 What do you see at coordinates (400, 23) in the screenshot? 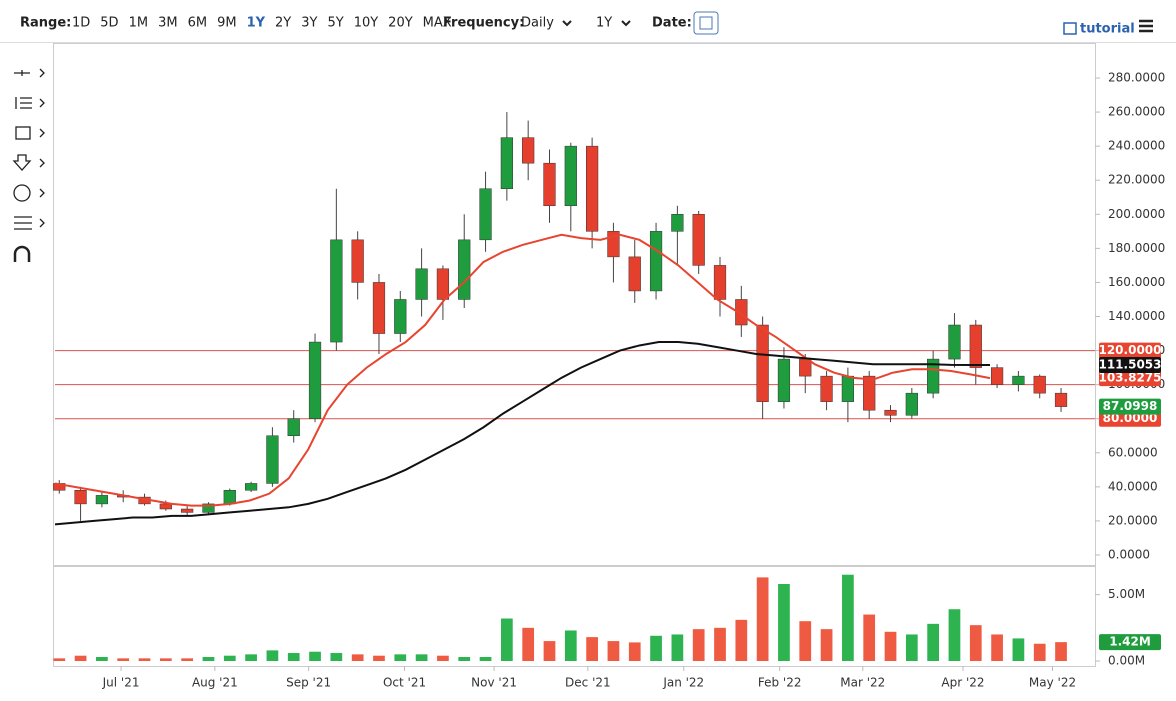
I see `range-button: 20Y` at bounding box center [400, 23].